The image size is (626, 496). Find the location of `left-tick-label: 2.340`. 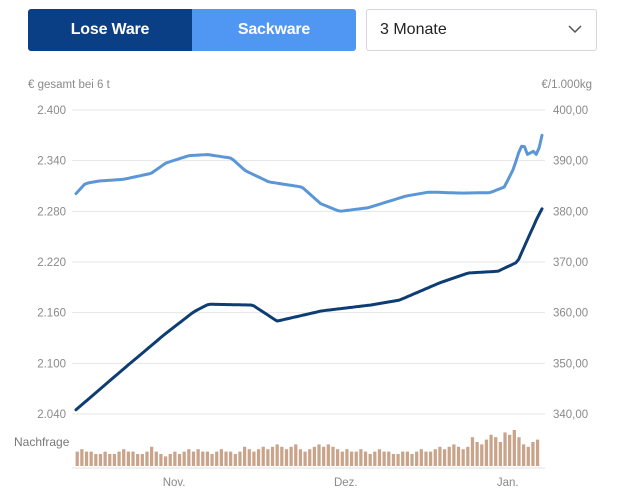

left-tick-label: 2.340 is located at coordinates (51, 162).